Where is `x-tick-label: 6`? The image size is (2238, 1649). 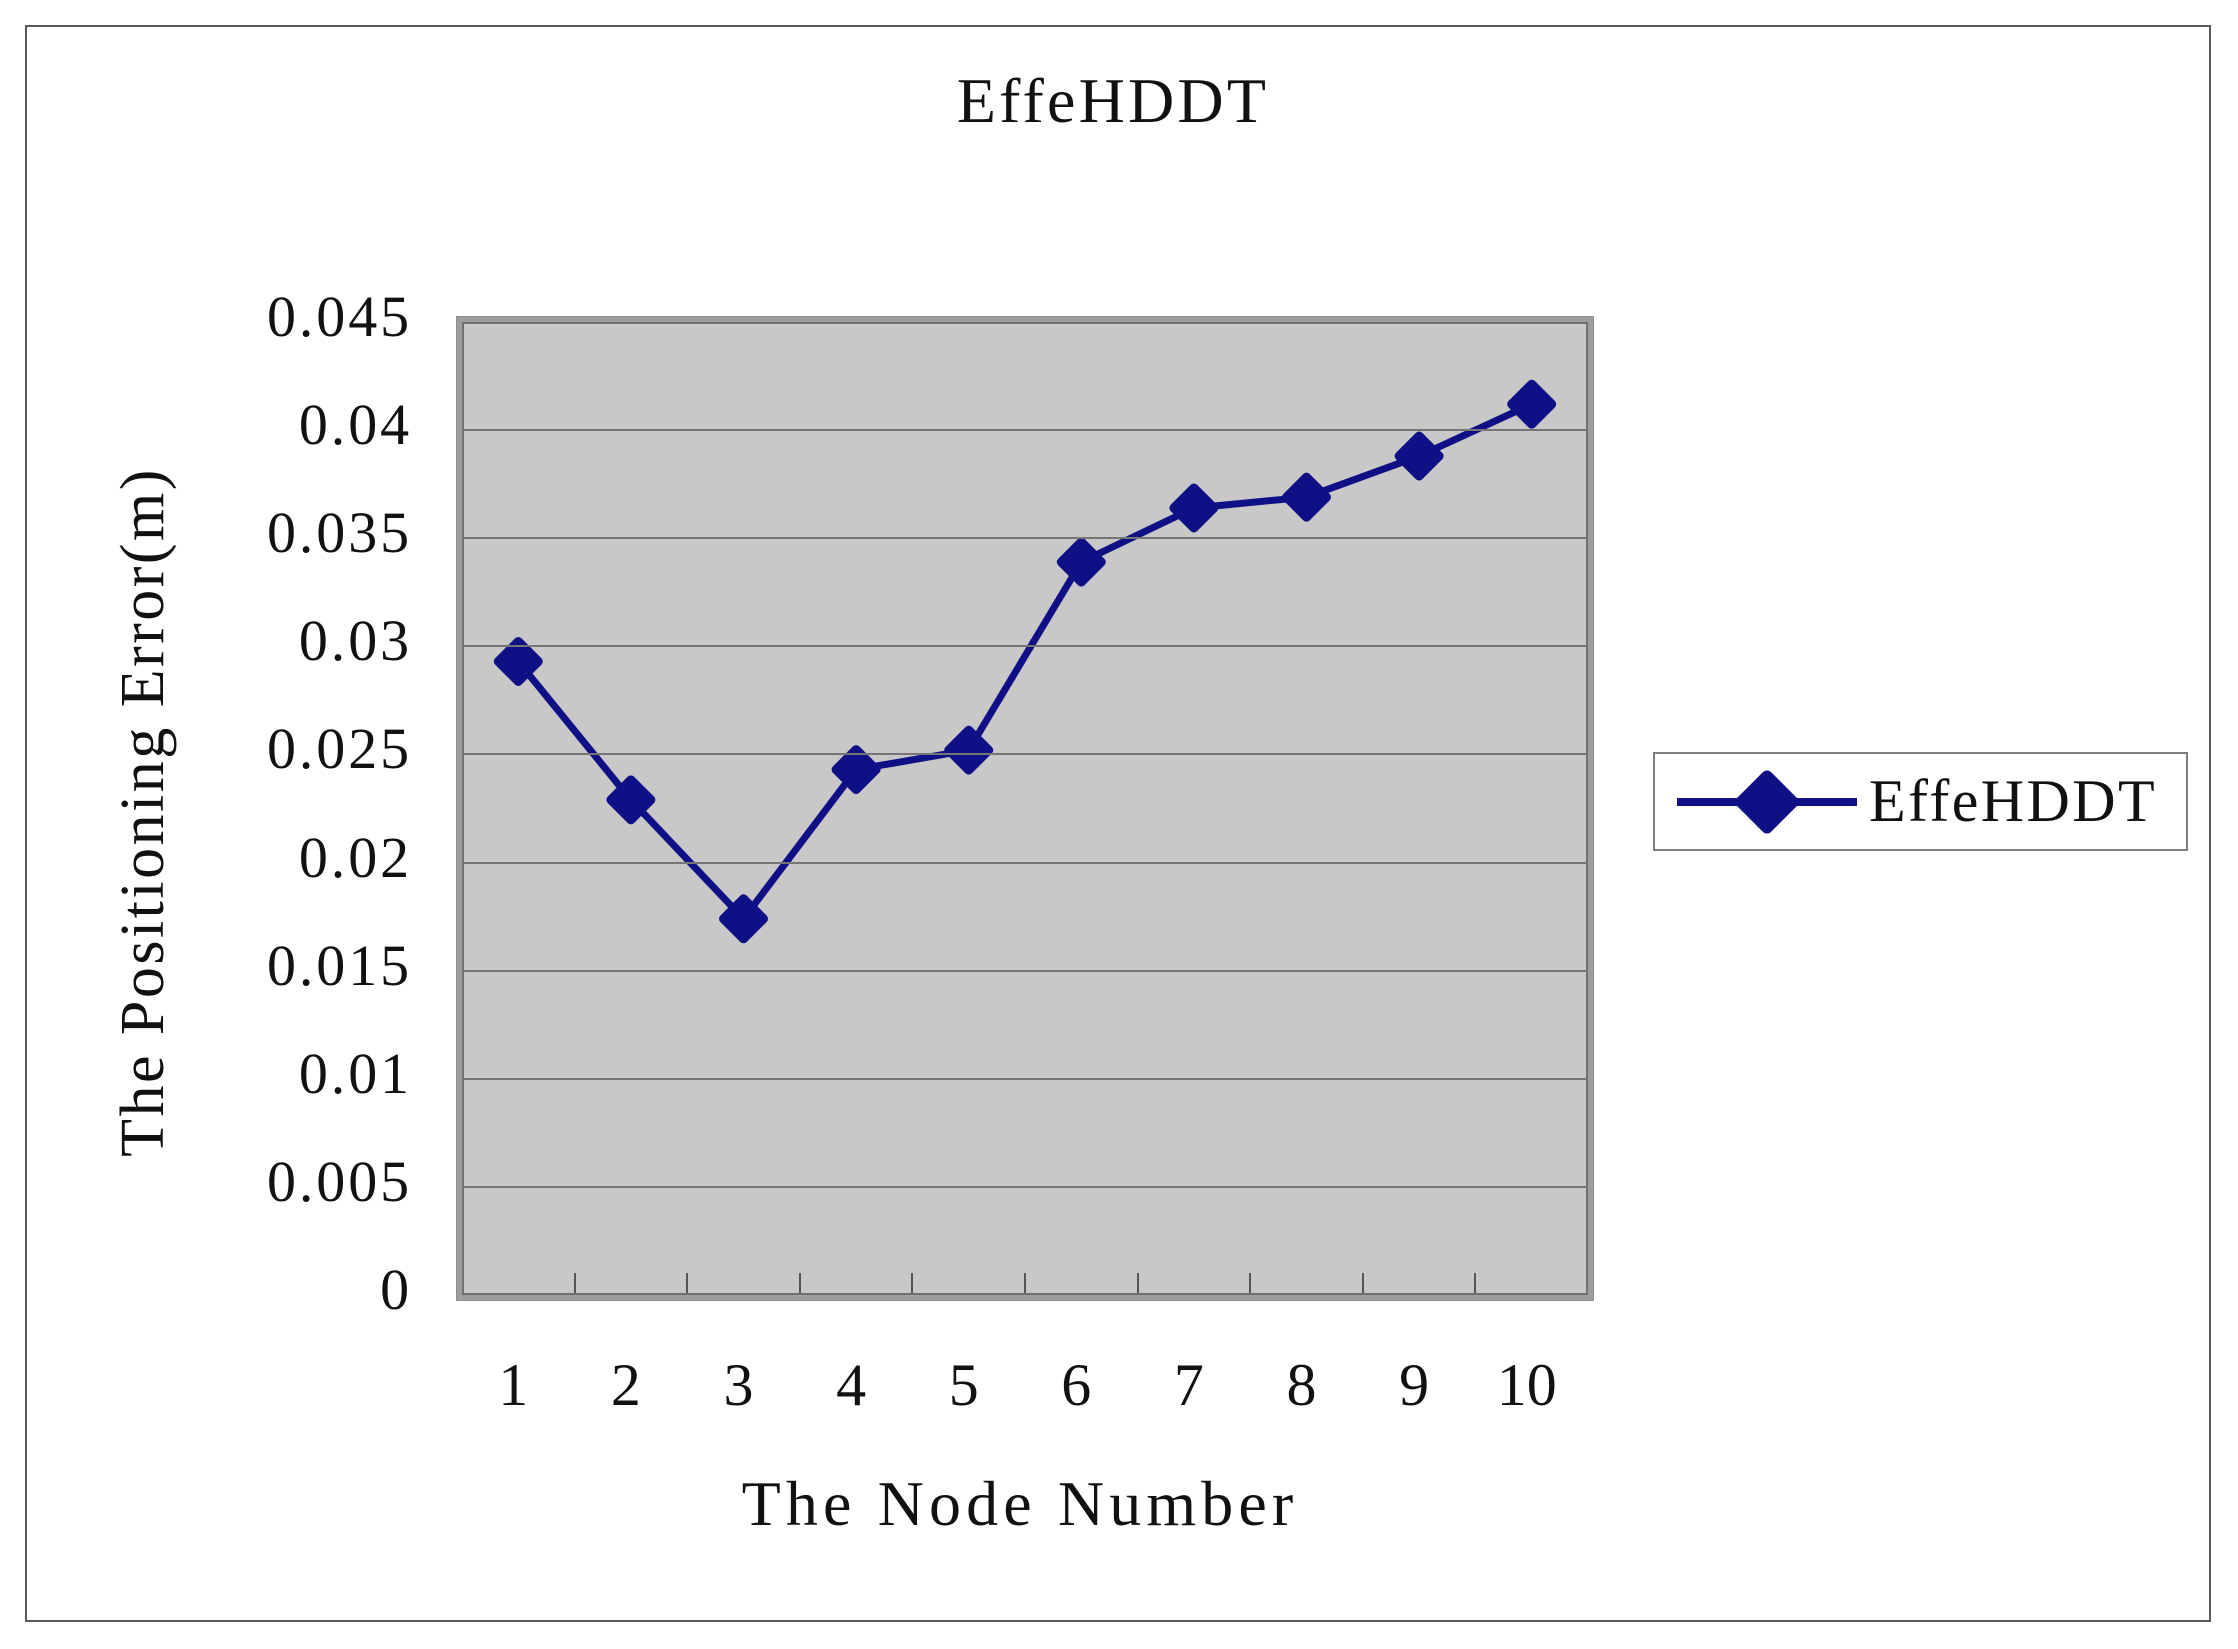
x-tick-label: 6 is located at coordinates (1076, 1385).